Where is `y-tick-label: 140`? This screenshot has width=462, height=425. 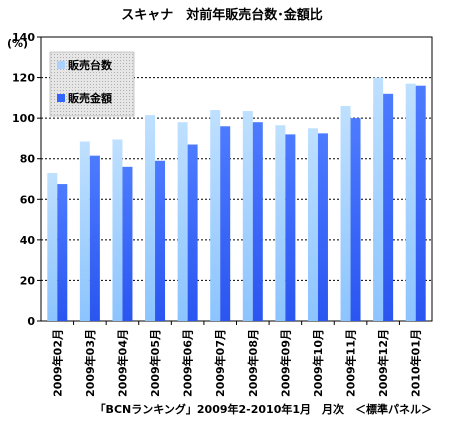 y-tick-label: 140 is located at coordinates (23, 37).